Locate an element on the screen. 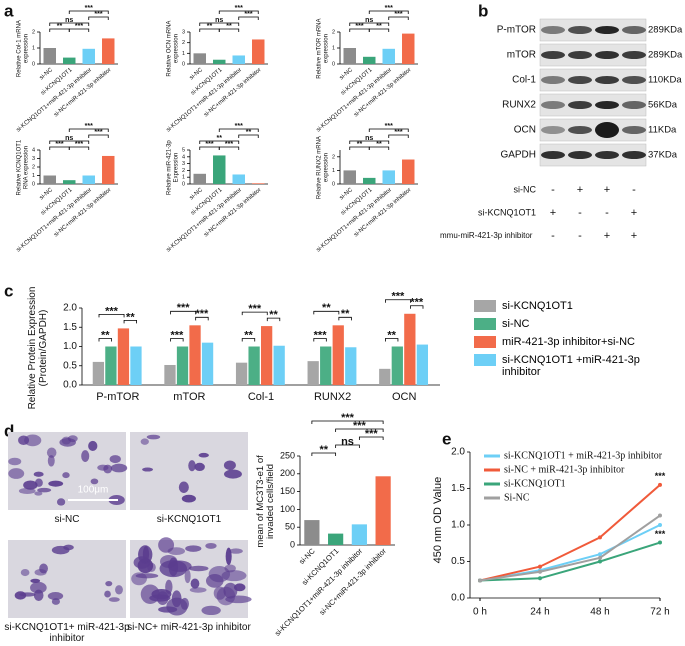  legend-swatch is located at coordinates (485, 306).